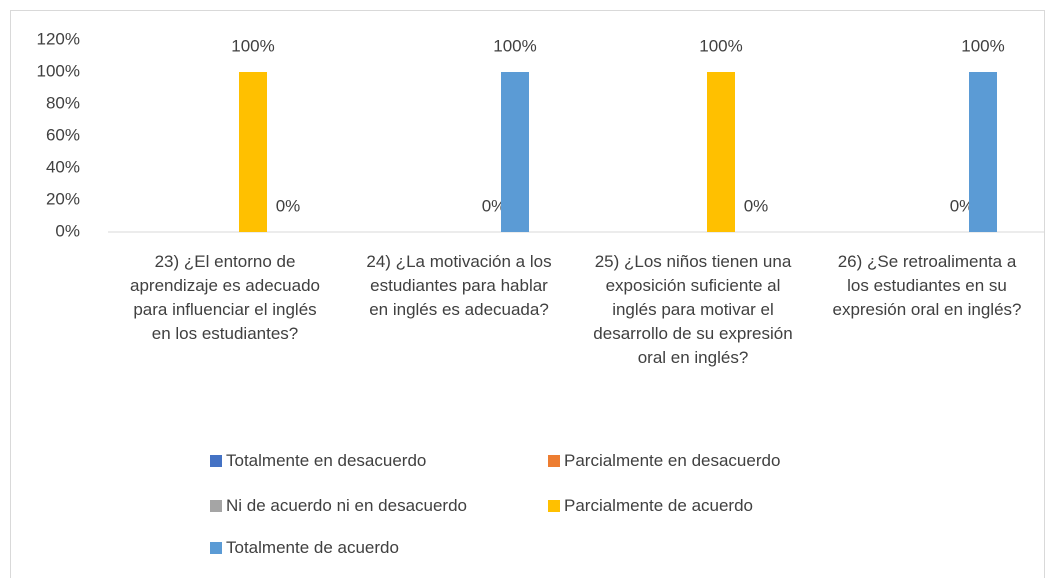  I want to click on y-tick-label: 80%, so click(63, 102).